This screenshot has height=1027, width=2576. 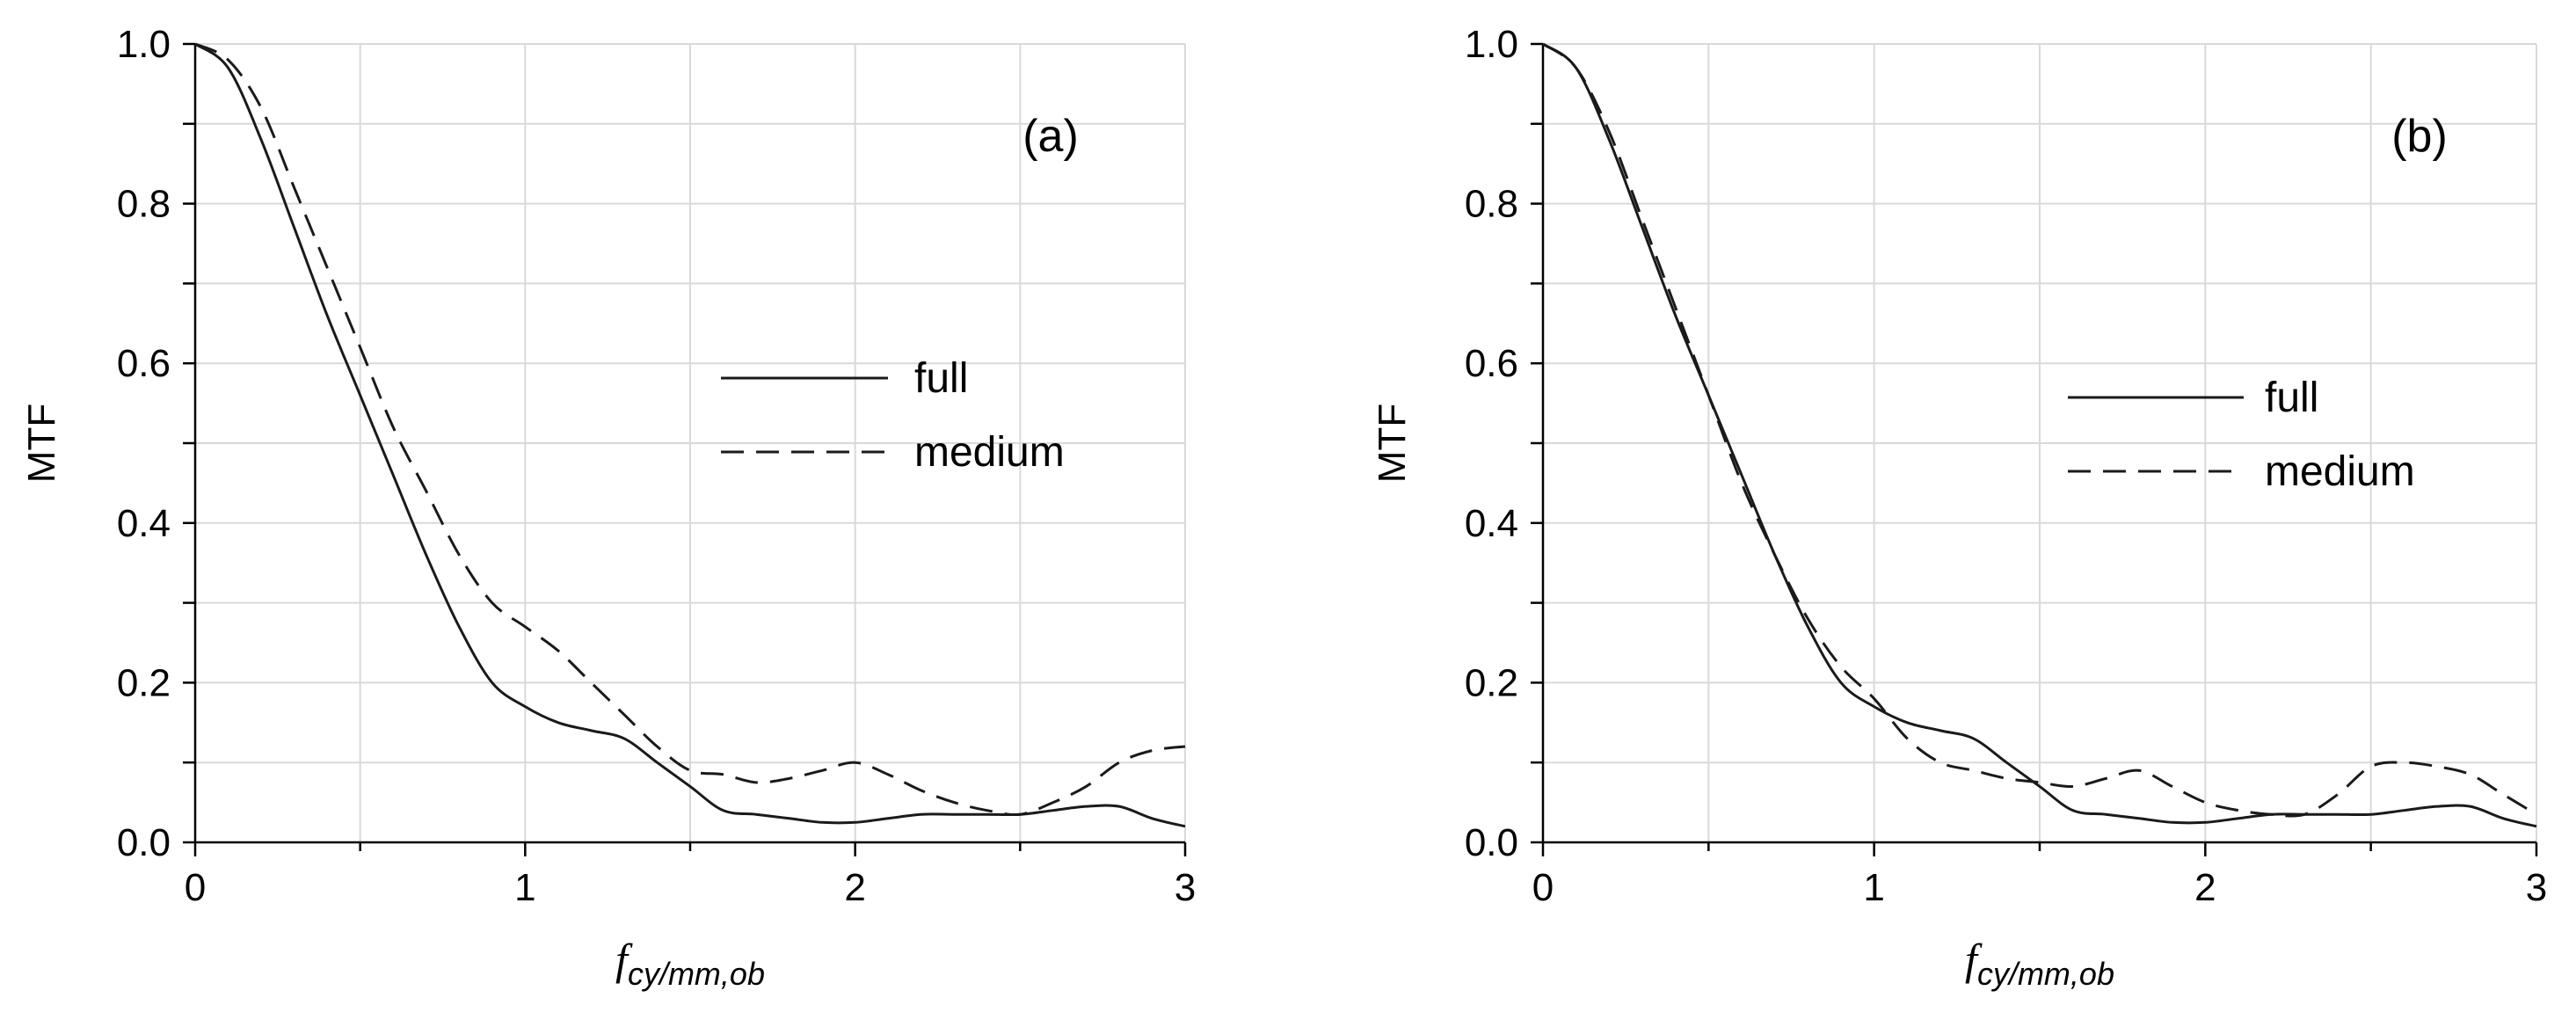 What do you see at coordinates (2419, 136) in the screenshot?
I see `panel-label: (b)` at bounding box center [2419, 136].